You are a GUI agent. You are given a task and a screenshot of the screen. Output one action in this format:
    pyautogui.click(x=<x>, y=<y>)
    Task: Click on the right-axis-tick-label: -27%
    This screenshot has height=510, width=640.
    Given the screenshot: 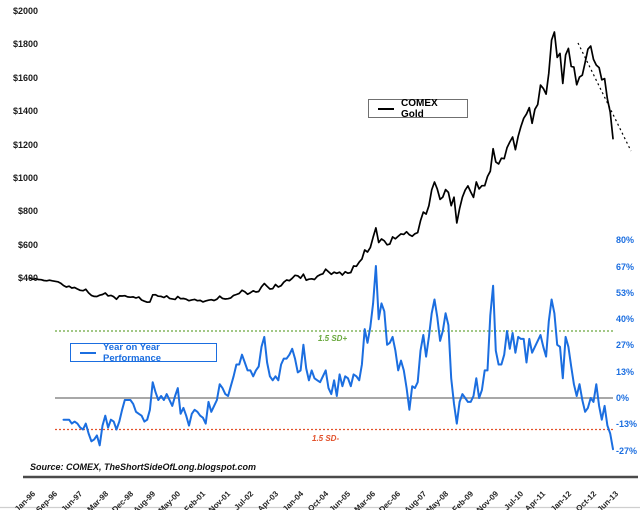 What is the action you would take?
    pyautogui.click(x=627, y=451)
    